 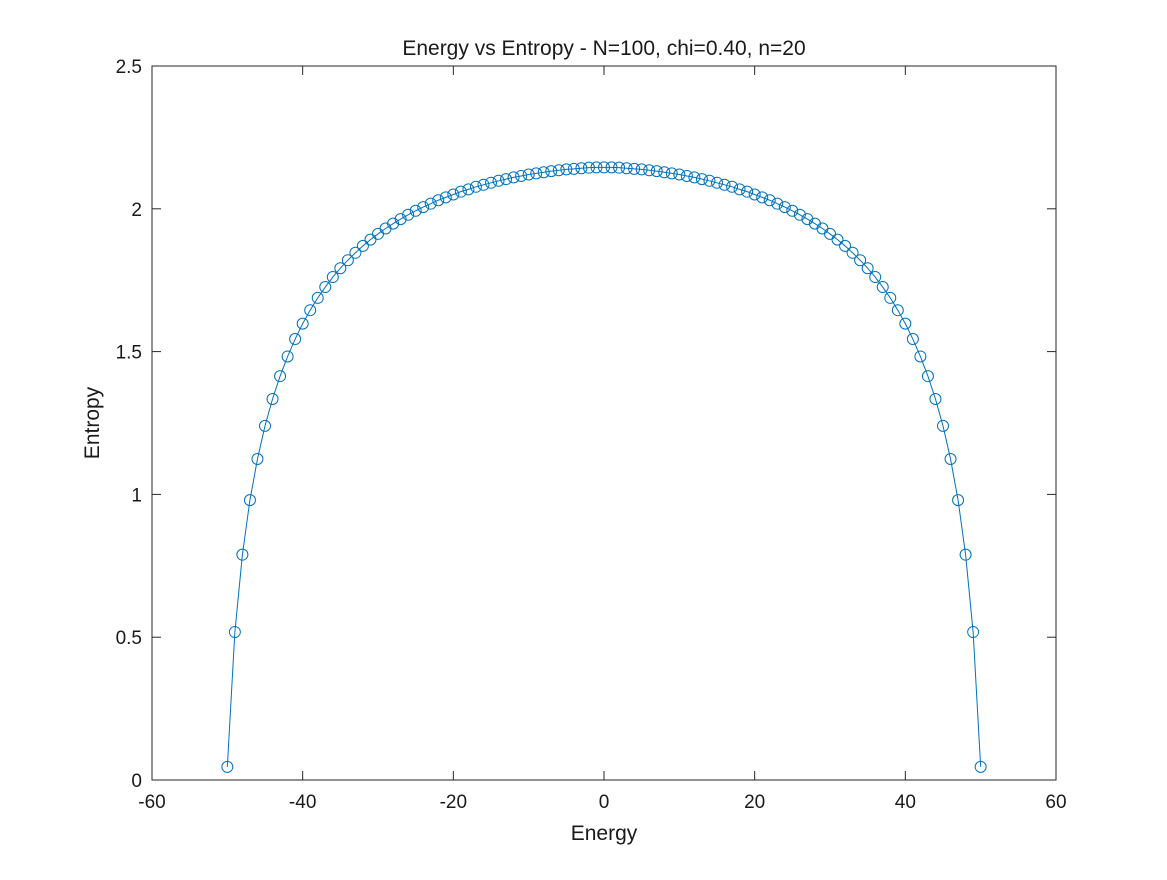 What do you see at coordinates (129, 424) in the screenshot?
I see `y-tick-labels: 0 0.5 1 1.5 2 2.5` at bounding box center [129, 424].